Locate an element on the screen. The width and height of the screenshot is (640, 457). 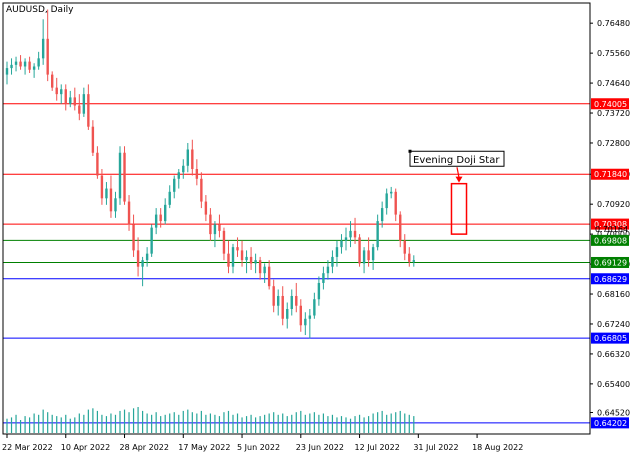
pattern-label-box is located at coordinates (457, 158).